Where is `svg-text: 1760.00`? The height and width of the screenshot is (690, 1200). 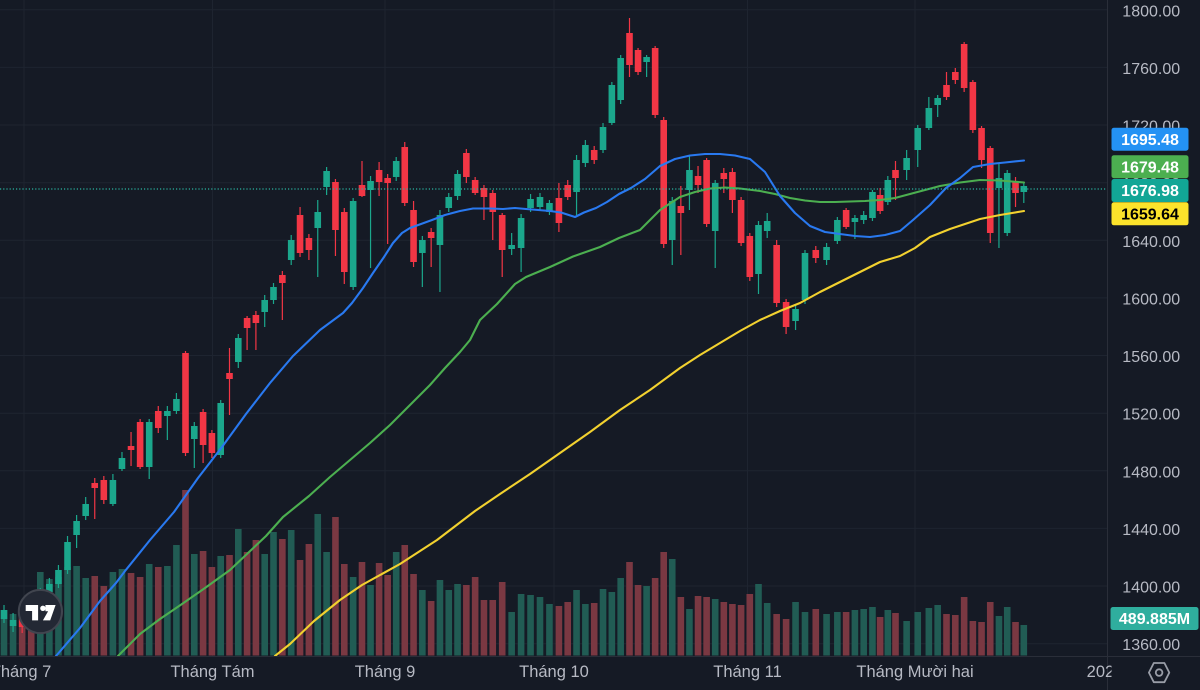
svg-text: 1760.00 is located at coordinates (1151, 69).